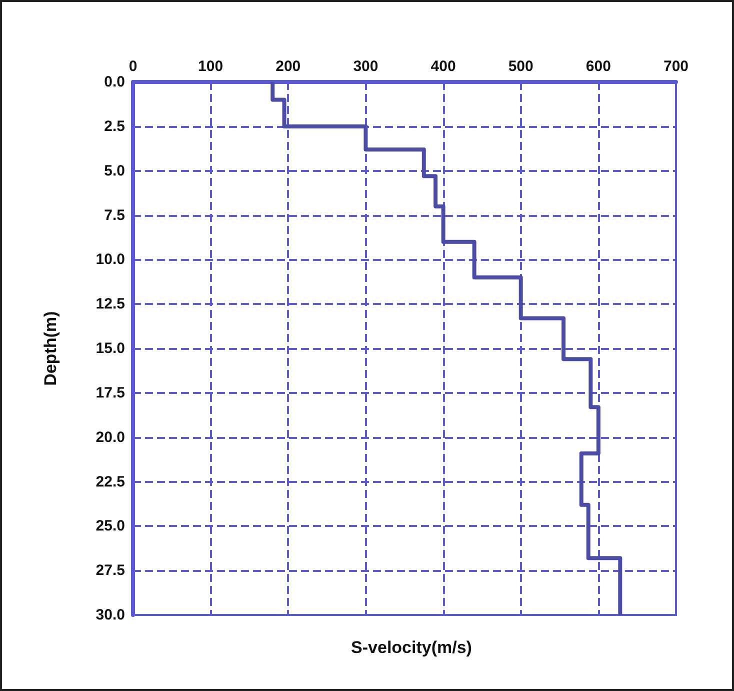 This screenshot has height=691, width=734. What do you see at coordinates (110, 615) in the screenshot?
I see `y-tick-label: 30.0` at bounding box center [110, 615].